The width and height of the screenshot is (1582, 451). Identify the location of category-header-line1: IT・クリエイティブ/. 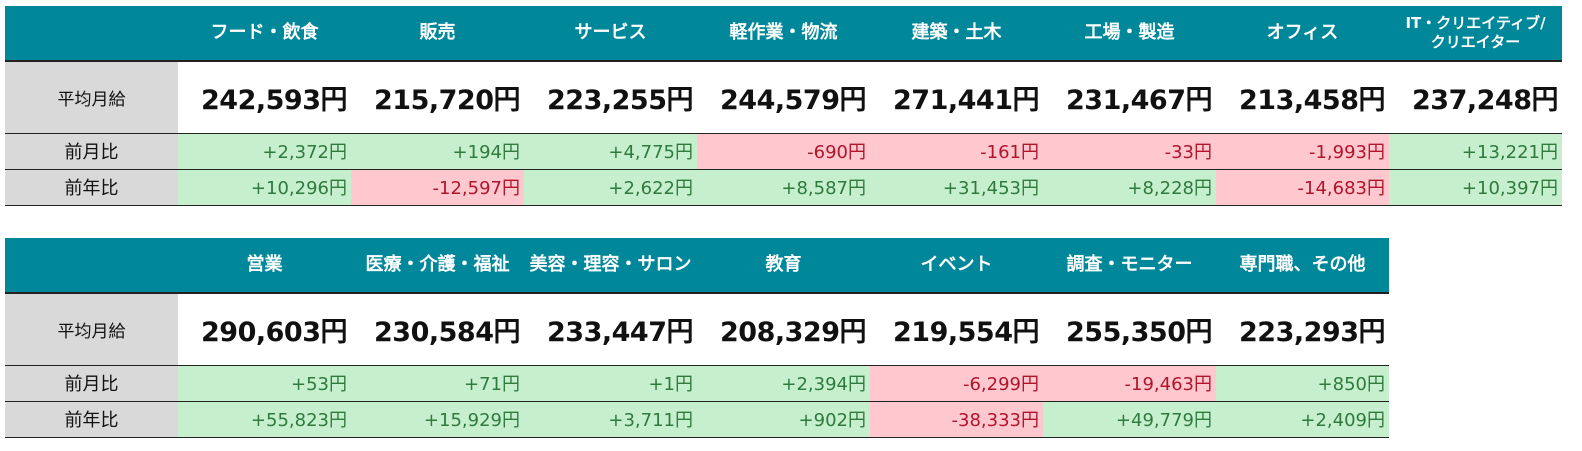
(1475, 23).